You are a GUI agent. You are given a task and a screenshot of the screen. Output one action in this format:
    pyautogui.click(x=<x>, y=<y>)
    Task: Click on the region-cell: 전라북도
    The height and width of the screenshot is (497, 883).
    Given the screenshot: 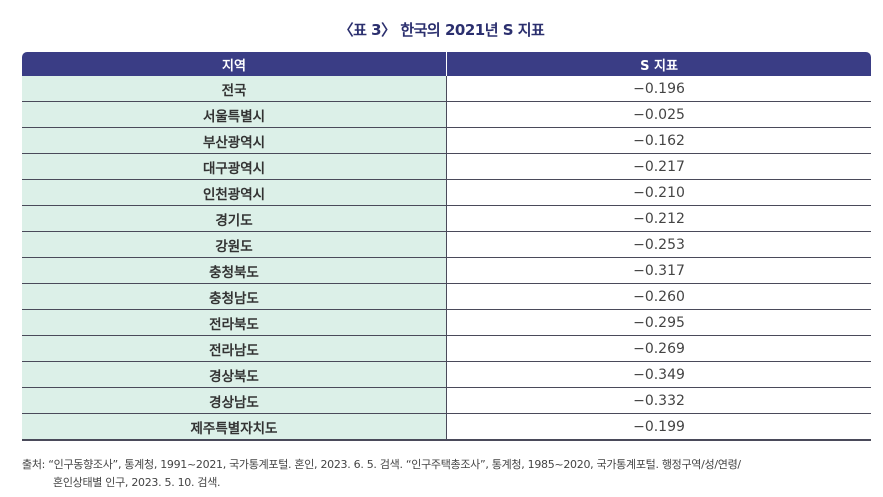 What is the action you would take?
    pyautogui.click(x=234, y=322)
    